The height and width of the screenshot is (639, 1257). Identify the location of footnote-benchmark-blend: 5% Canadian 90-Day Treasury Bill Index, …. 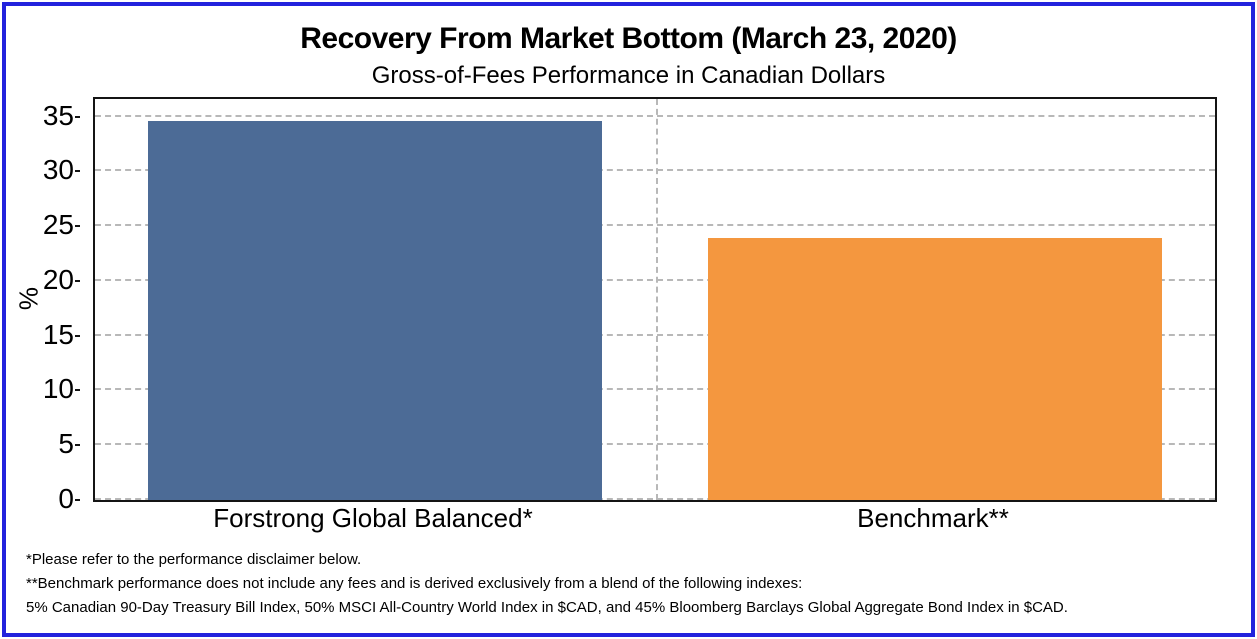
(547, 607).